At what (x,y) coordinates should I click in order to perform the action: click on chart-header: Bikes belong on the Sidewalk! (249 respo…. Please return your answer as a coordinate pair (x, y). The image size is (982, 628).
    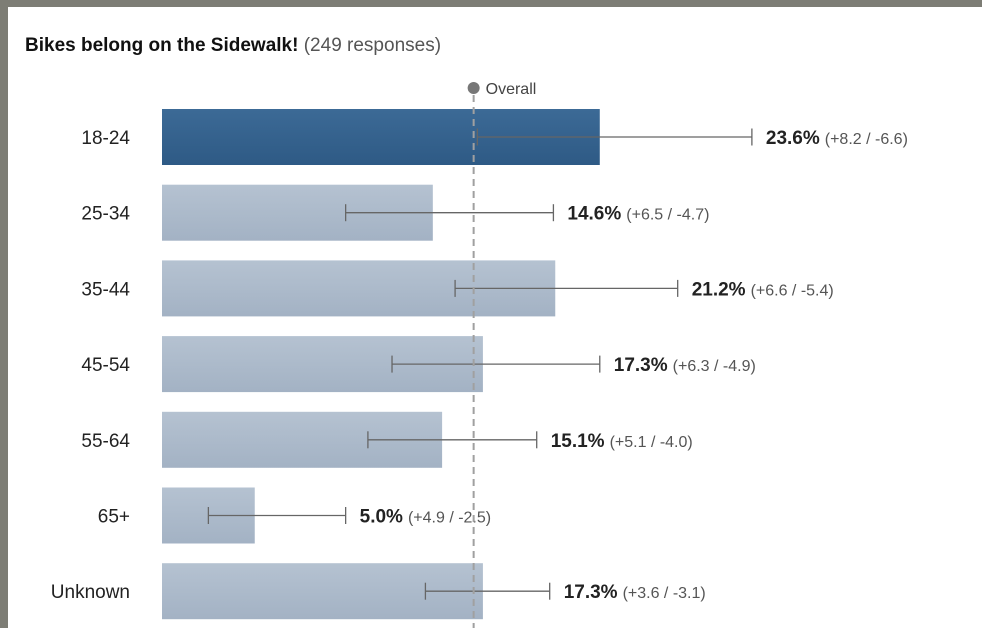
    Looking at the image, I should click on (233, 46).